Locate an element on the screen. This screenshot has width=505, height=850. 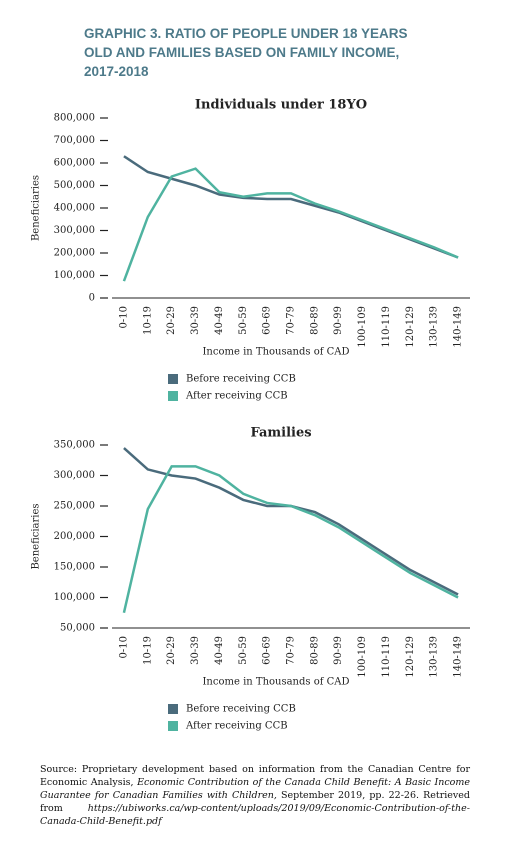
y-tick-label: 350,000 is located at coordinates (74, 445).